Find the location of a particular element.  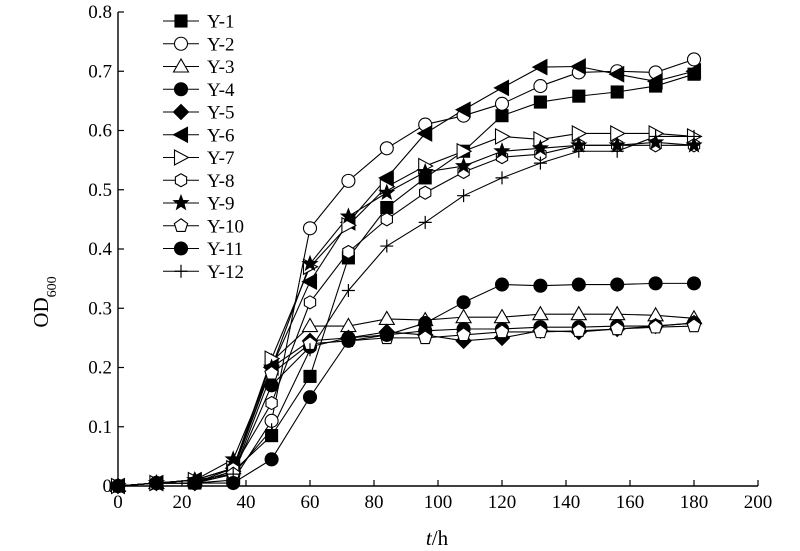

y-tick-label: 0.4 is located at coordinates (100, 249).